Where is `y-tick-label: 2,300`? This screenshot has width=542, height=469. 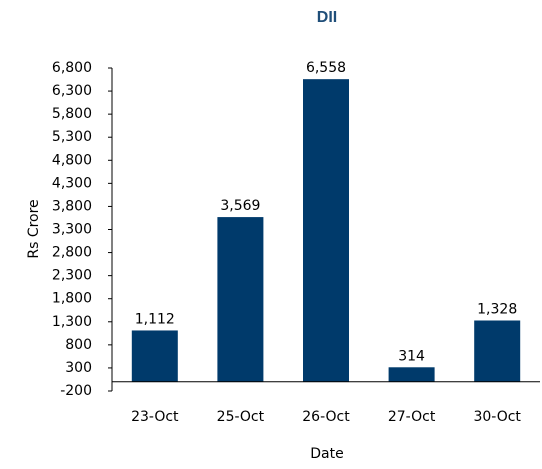
y-tick-label: 2,300 is located at coordinates (72, 276).